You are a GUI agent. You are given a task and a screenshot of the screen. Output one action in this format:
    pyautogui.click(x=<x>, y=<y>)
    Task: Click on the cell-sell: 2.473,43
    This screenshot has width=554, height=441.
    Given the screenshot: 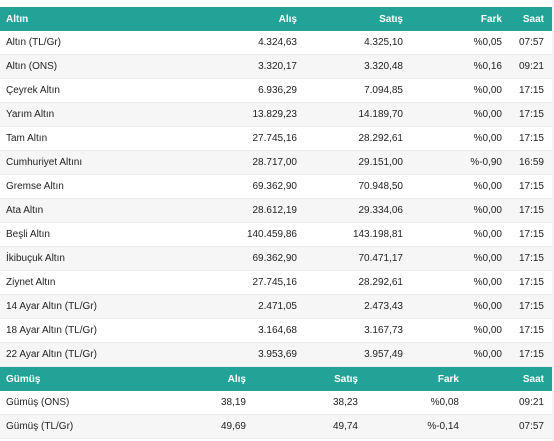 What is the action you would take?
    pyautogui.click(x=350, y=306)
    